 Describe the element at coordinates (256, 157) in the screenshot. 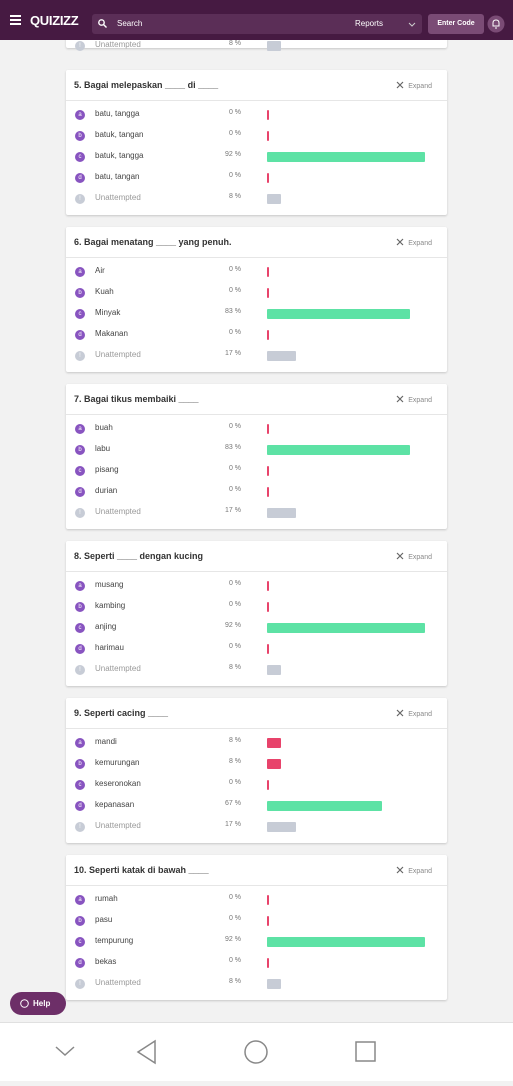

I see `option-row: c batuk, tangga 92 %` at that location.